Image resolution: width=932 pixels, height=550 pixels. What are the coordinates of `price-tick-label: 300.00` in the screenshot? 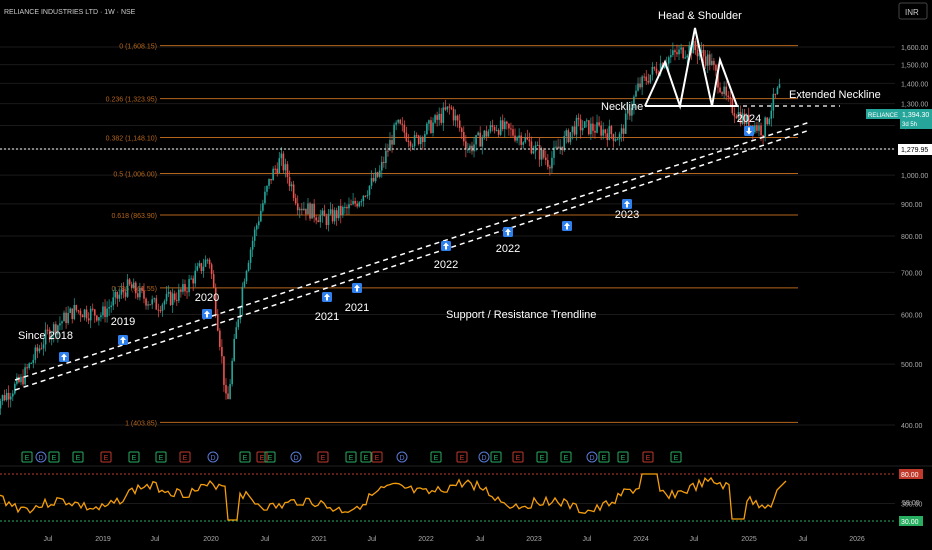 It's located at (912, 504).